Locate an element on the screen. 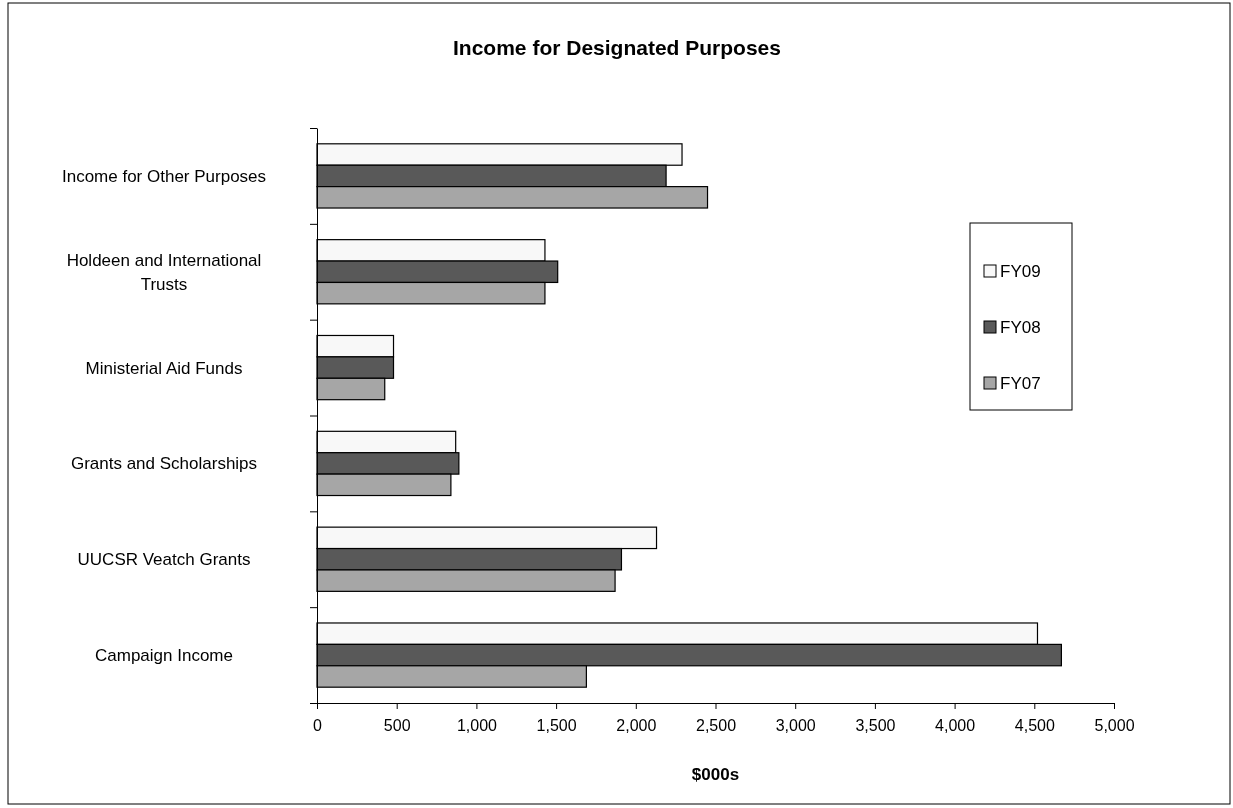 Image resolution: width=1233 pixels, height=808 pixels. legend-label: FY08 is located at coordinates (1020, 327).